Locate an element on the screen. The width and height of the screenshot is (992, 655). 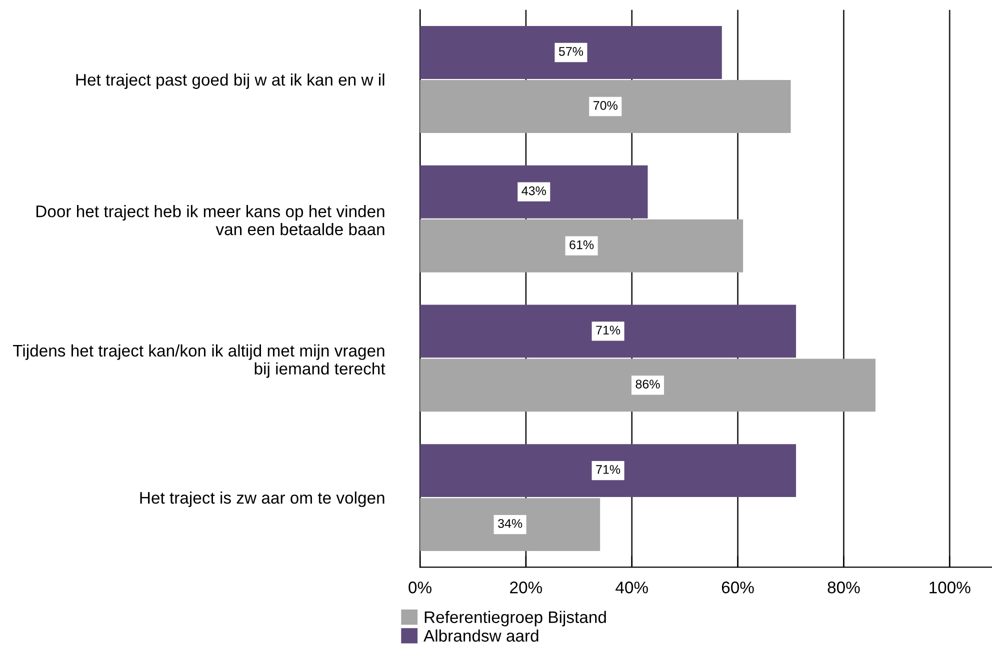
data-label: 57% is located at coordinates (571, 51).